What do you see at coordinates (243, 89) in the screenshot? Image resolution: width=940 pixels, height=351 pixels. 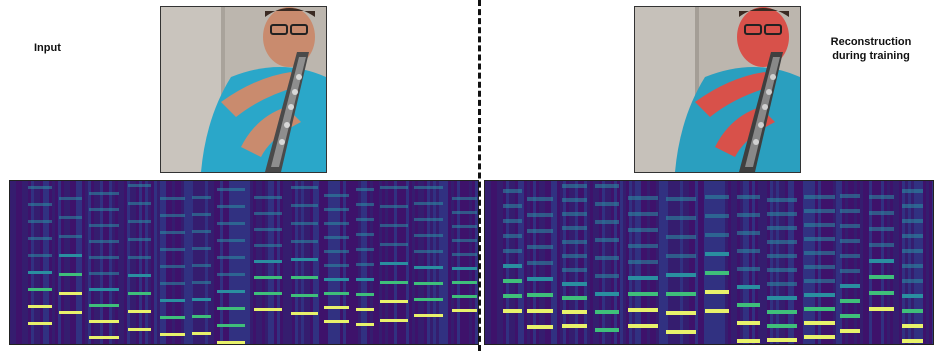 I see `input-frame-image` at bounding box center [243, 89].